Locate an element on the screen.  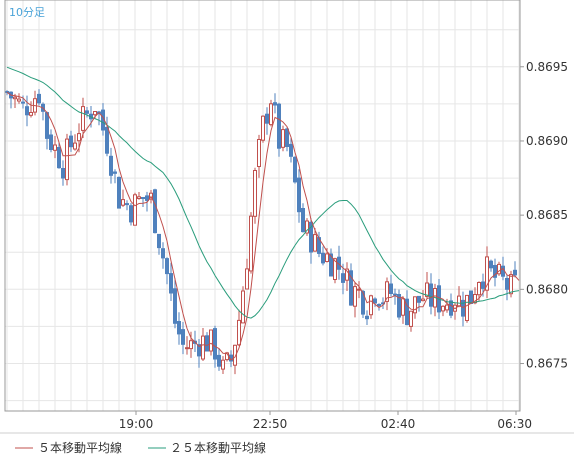
x-tick-label: 06:30 is located at coordinates (514, 424).